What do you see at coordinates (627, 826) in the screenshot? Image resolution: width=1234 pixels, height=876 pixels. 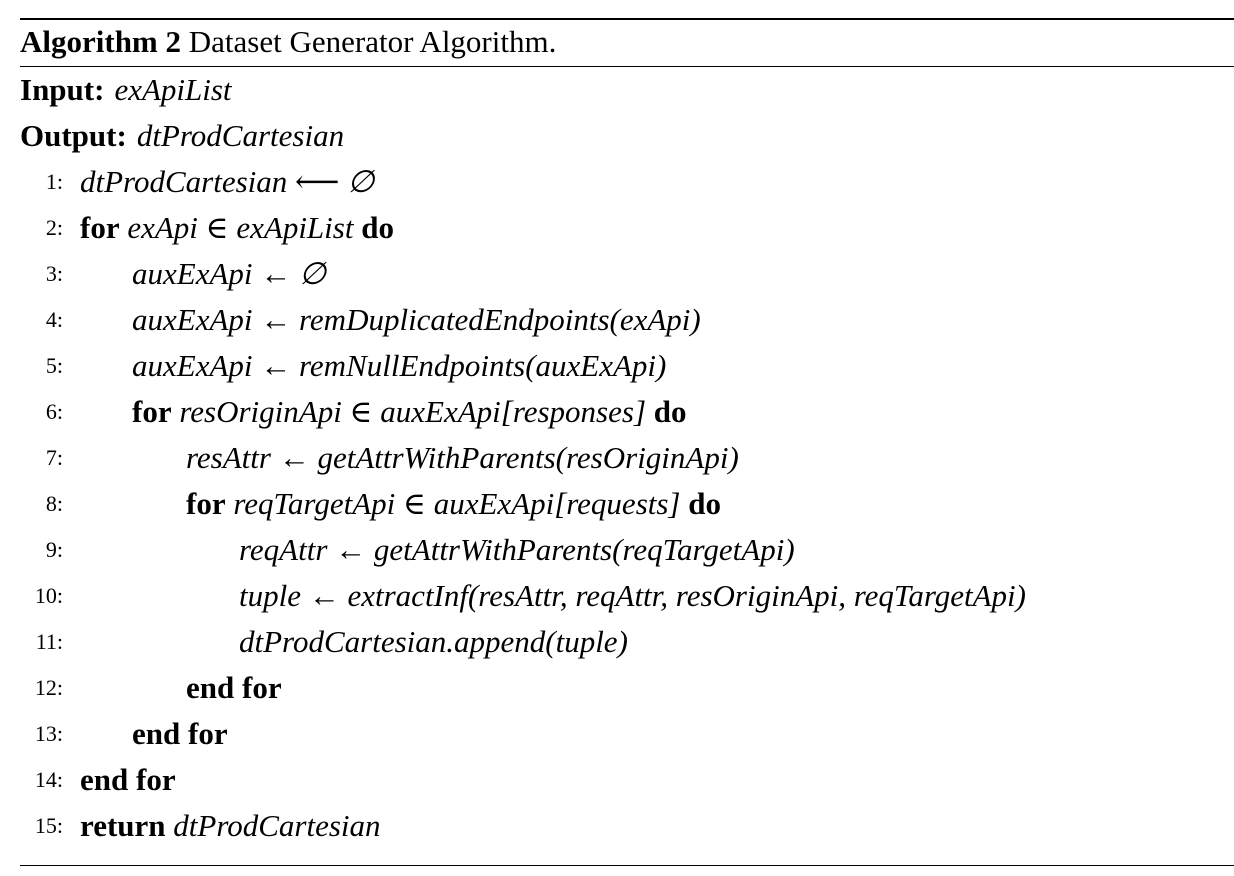 I see `algorithm-line-15: 15: return dtProdCartesian` at bounding box center [627, 826].